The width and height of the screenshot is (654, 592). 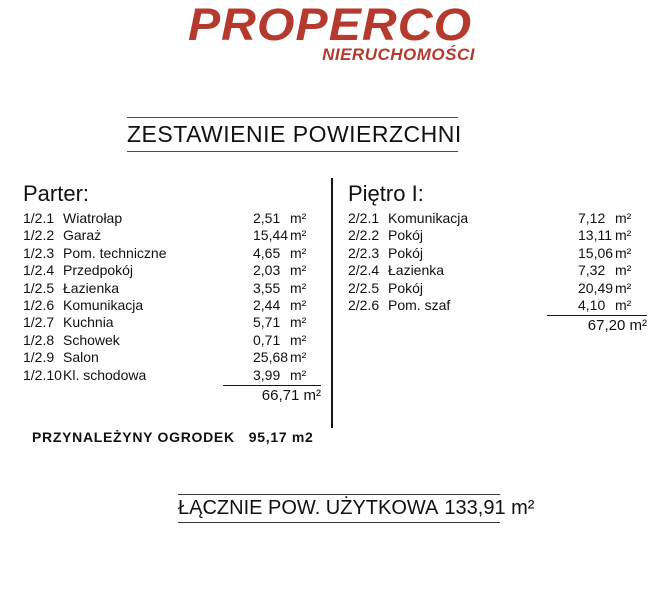 I want to click on room-row: 2/2.3 Pokój 15,06 m², so click(x=498, y=253).